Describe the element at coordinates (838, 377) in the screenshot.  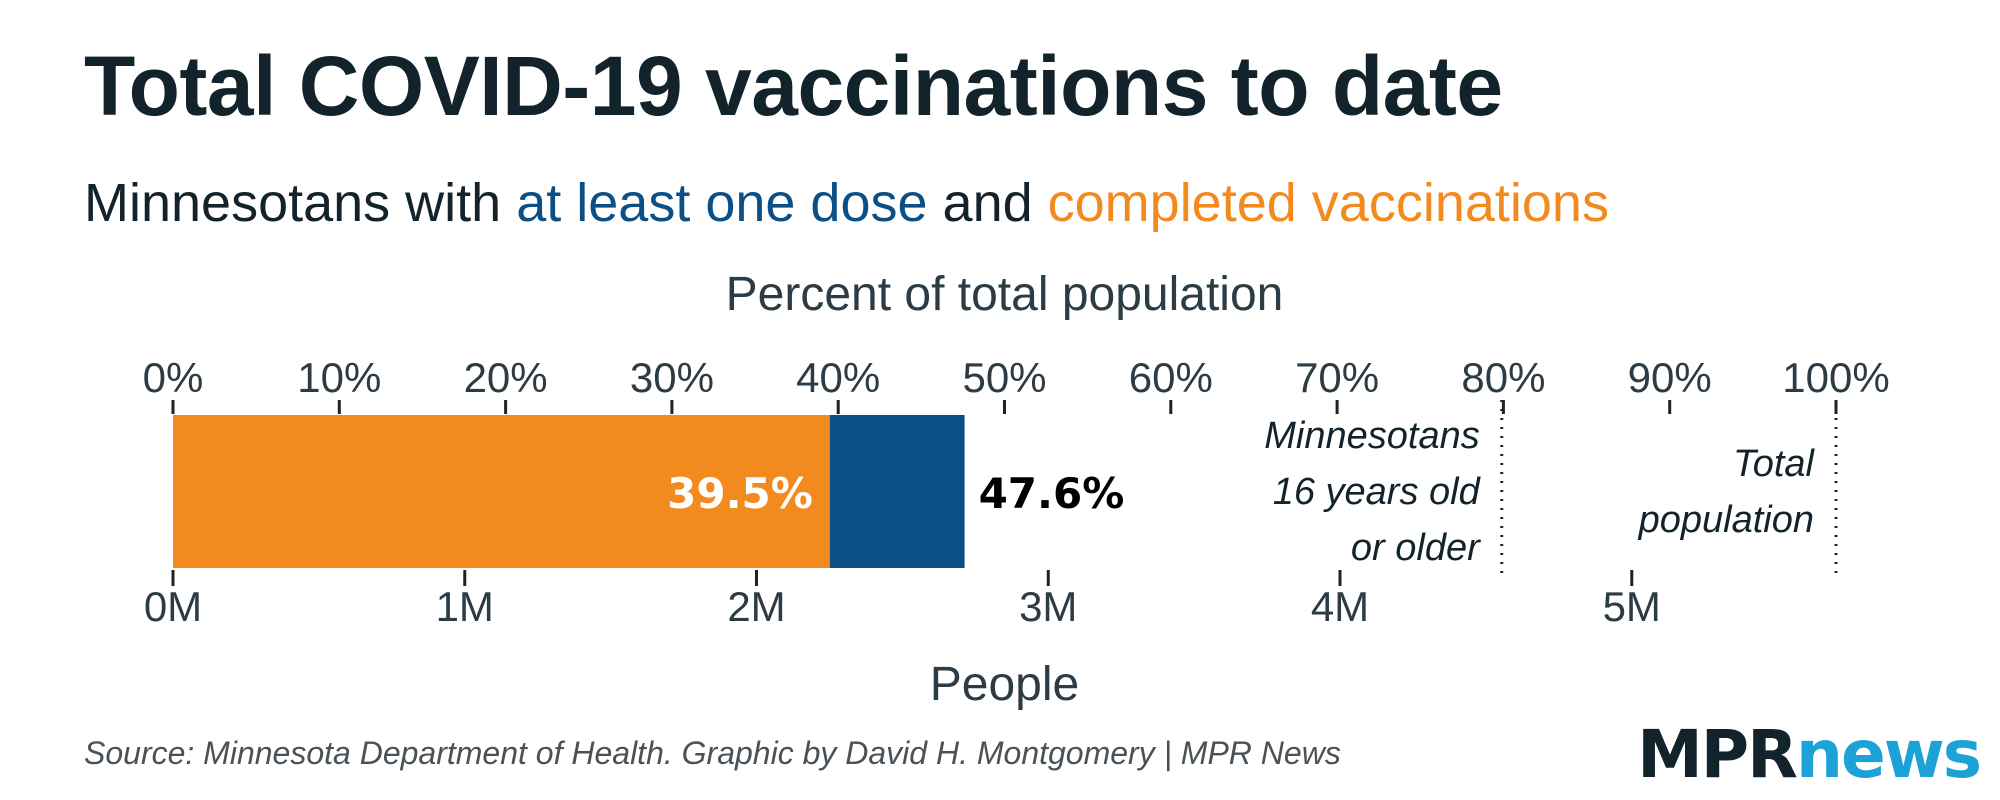
I see `percent-tick-label: 40%` at that location.